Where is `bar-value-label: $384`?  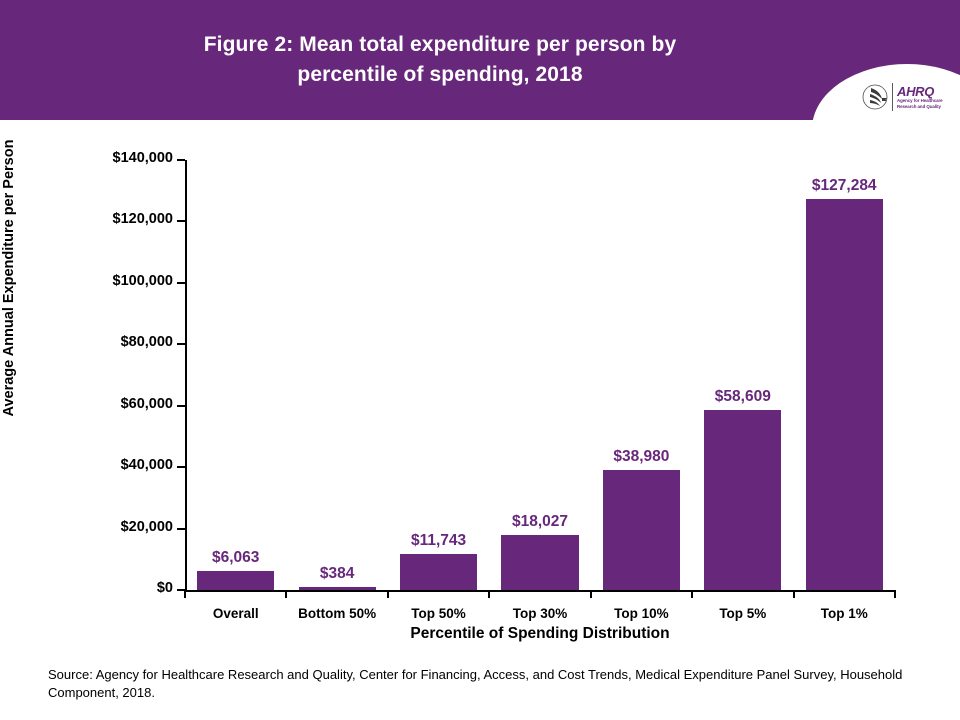
bar-value-label: $384 is located at coordinates (337, 573).